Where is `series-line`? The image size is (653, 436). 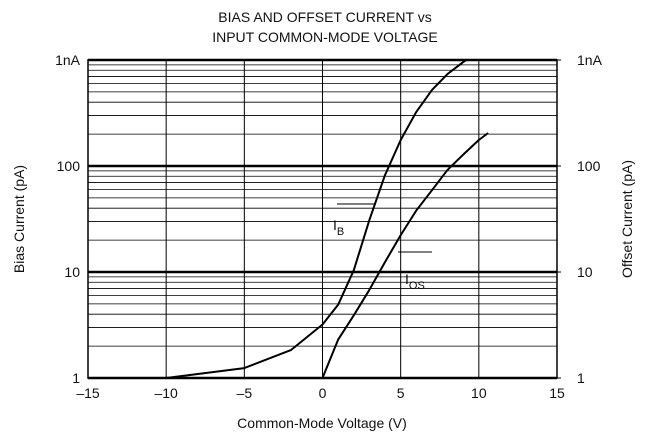 series-line is located at coordinates (405, 255).